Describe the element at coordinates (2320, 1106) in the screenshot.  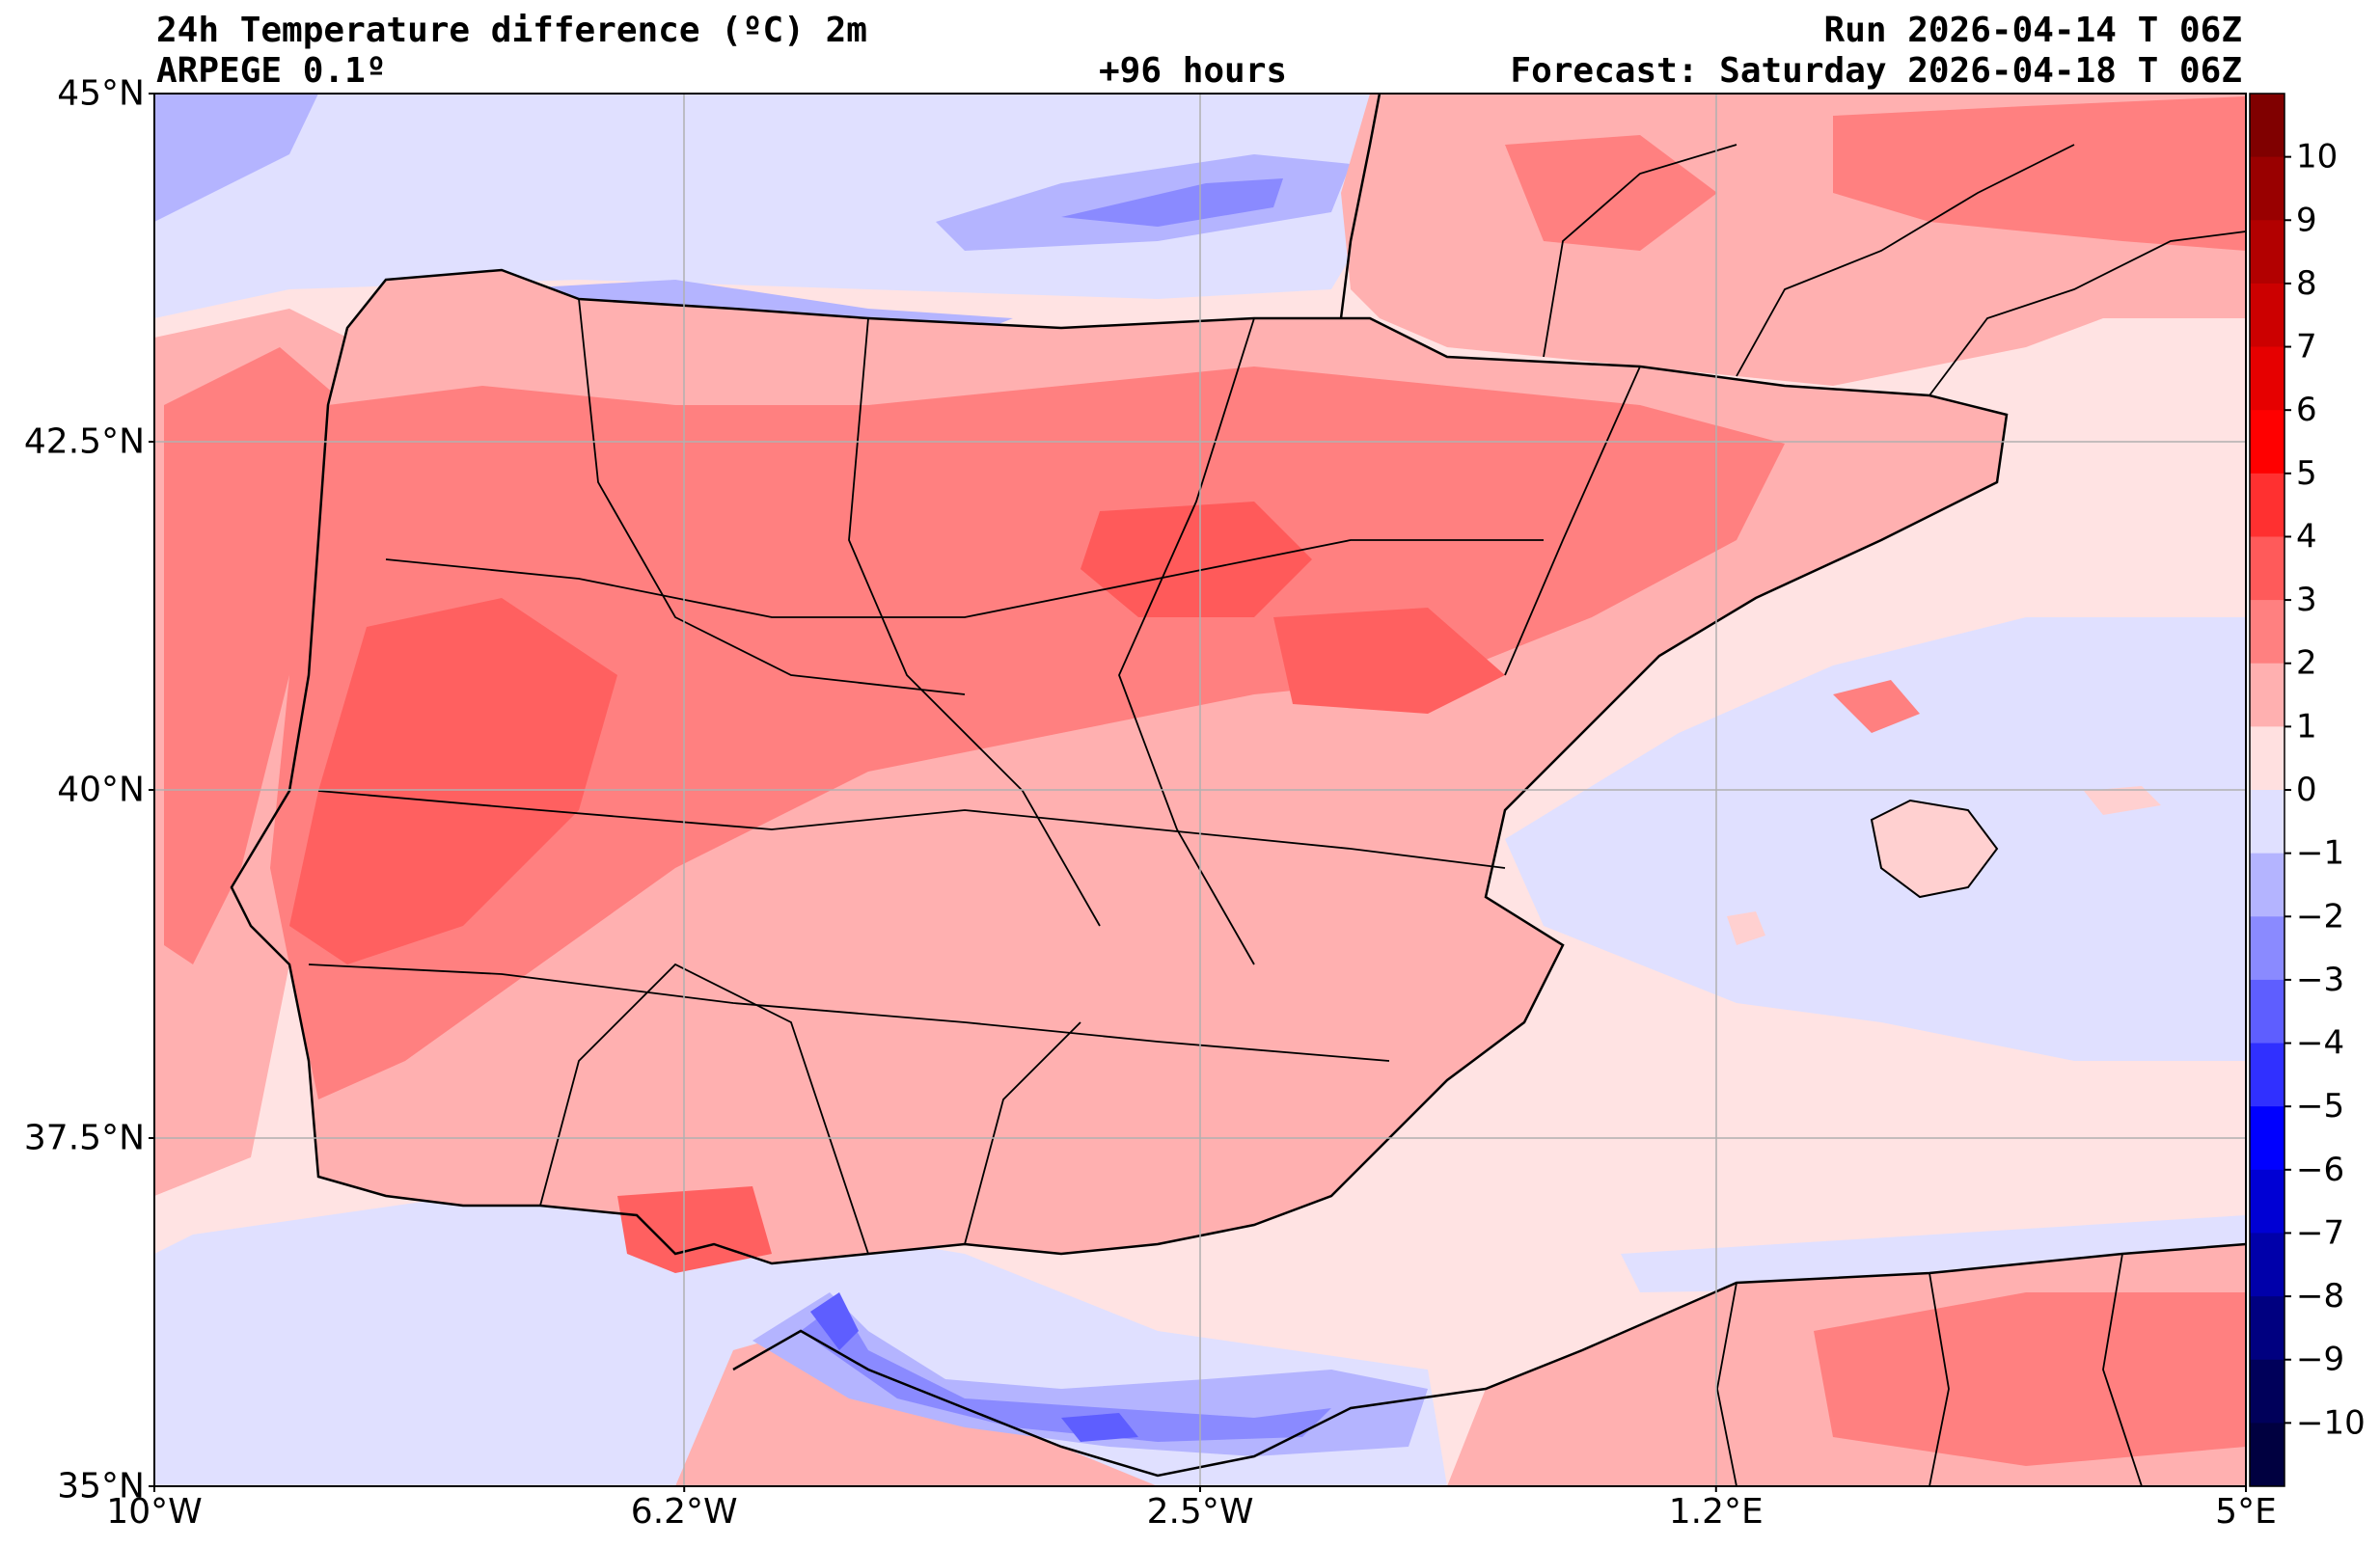
I see `colorbar-tick-label: −5` at that location.